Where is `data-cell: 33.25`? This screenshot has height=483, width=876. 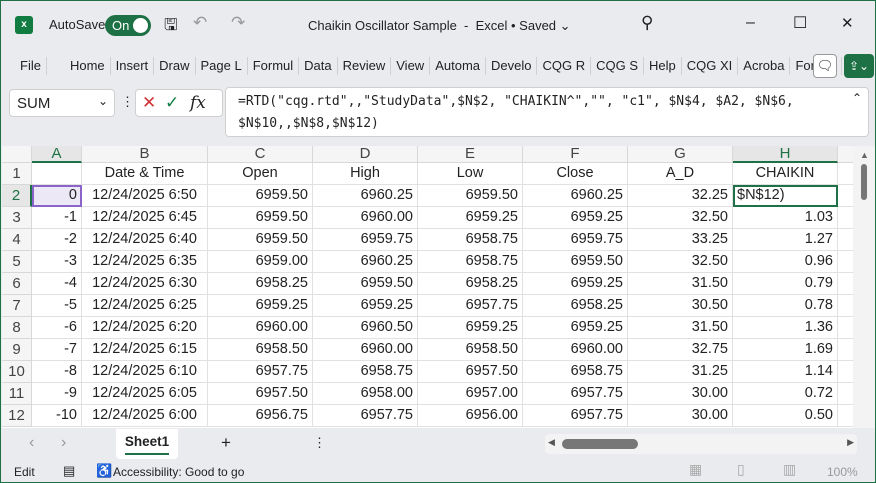
data-cell: 33.25 is located at coordinates (680, 240).